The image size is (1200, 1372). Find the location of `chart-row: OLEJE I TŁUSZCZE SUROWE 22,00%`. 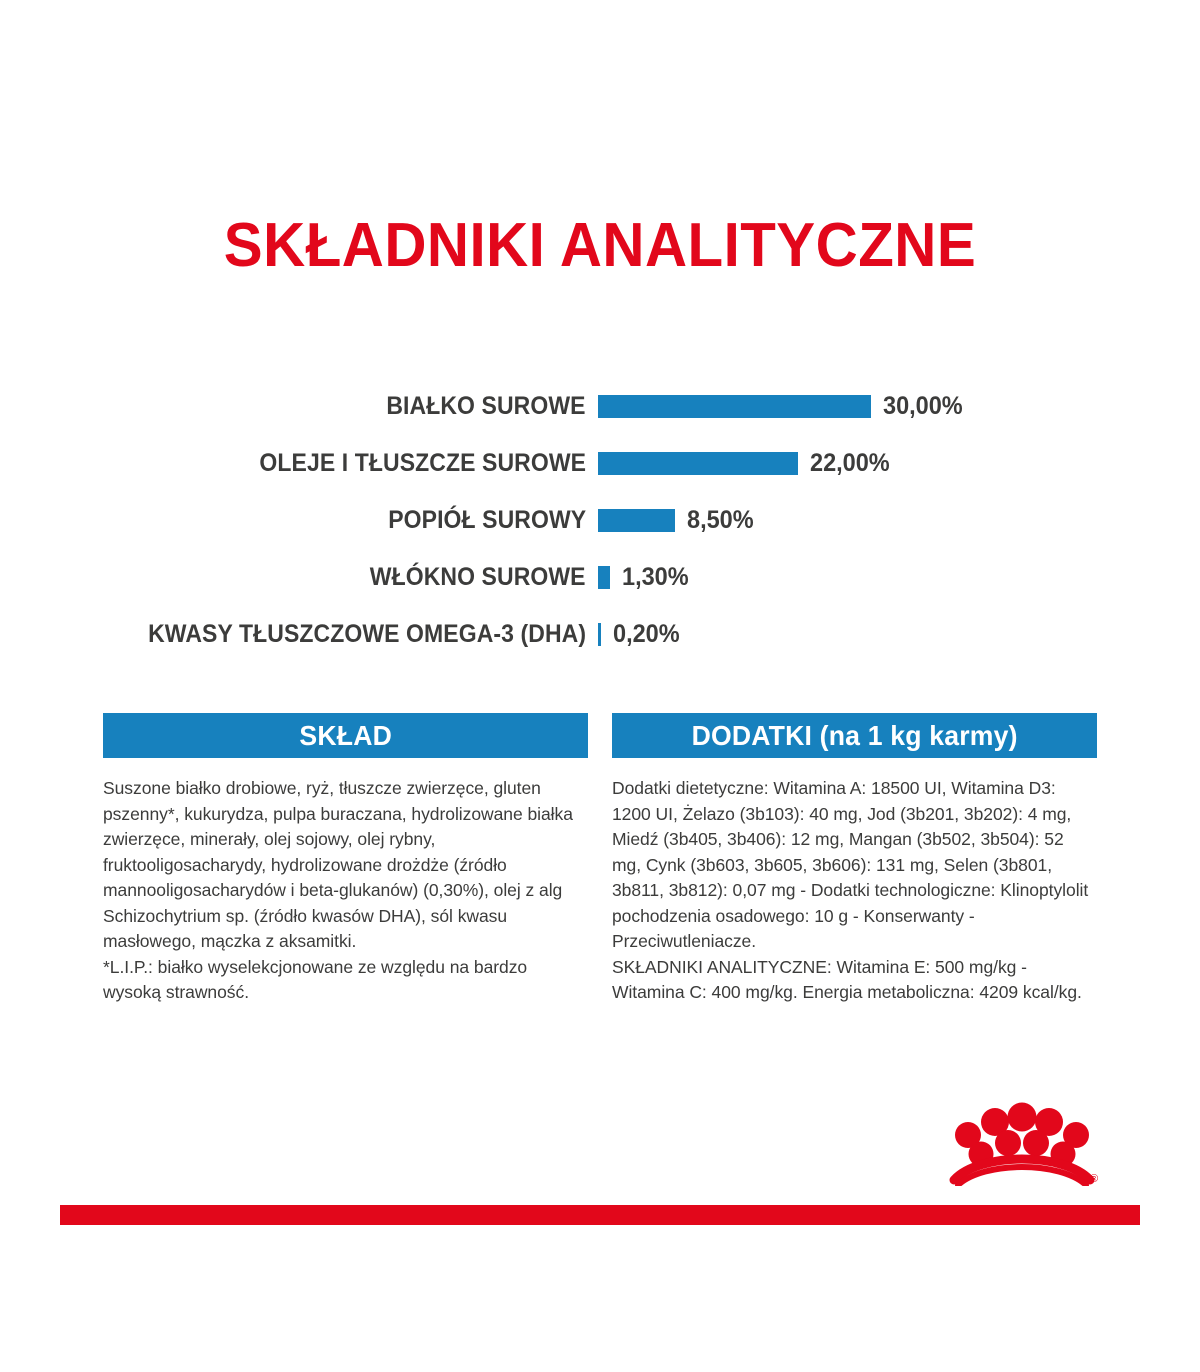

chart-row: OLEJE I TŁUSZCZE SUROWE 22,00% is located at coordinates (600, 463).